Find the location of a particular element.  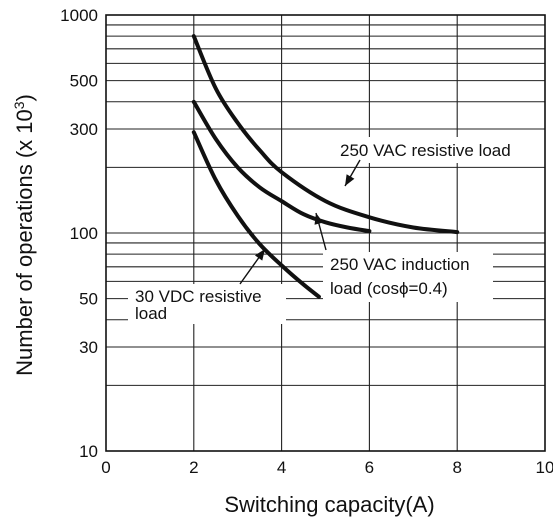

y-tick-label-1: 30 is located at coordinates (88, 347).